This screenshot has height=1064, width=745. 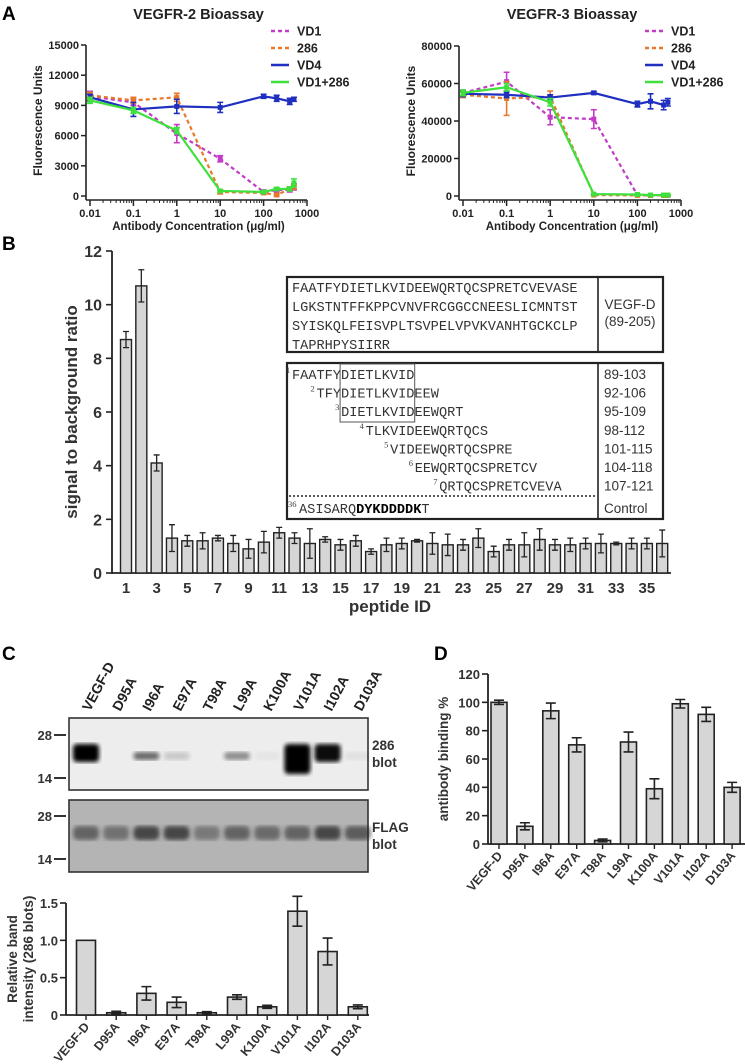 I want to click on blot-label: blot, so click(x=384, y=844).